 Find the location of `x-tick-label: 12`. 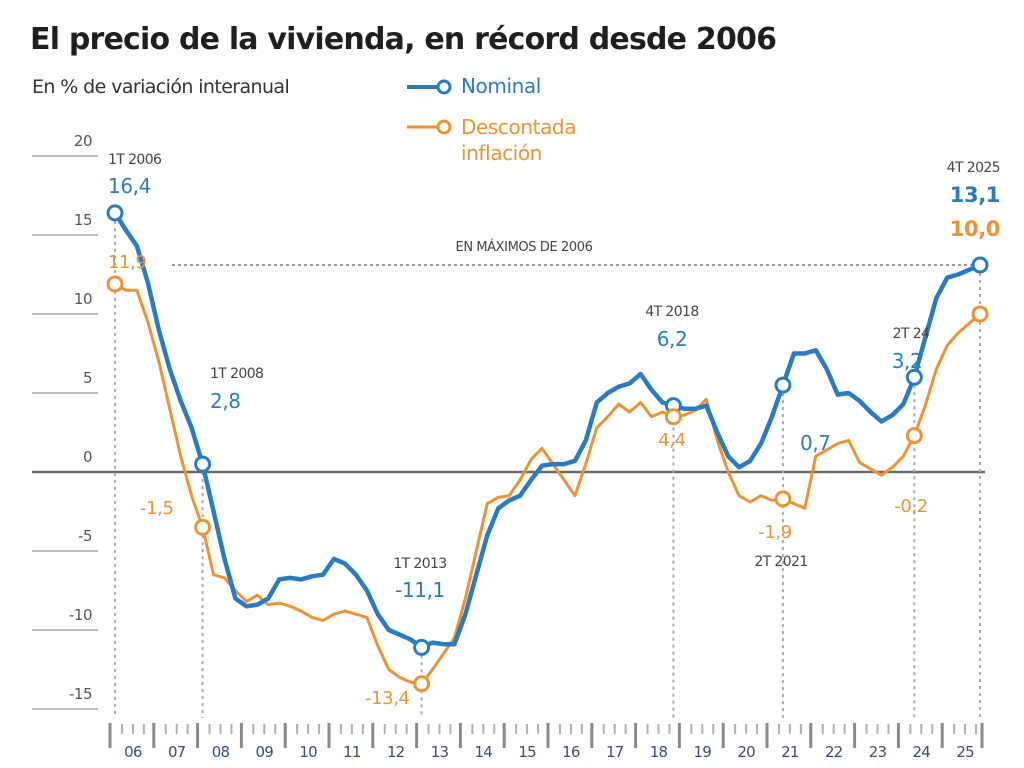

x-tick-label: 12 is located at coordinates (396, 752).